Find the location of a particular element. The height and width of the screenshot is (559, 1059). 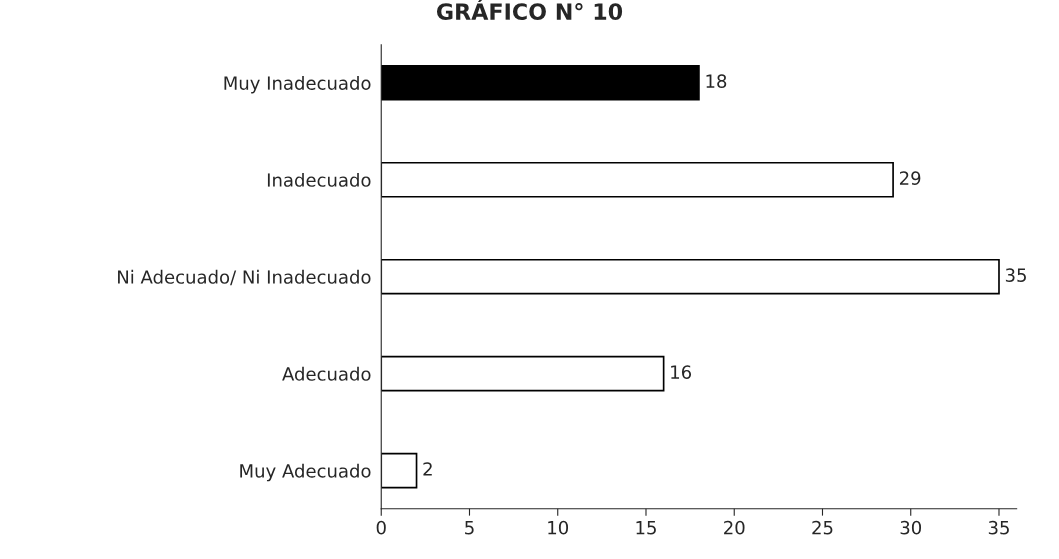

y-tick-label: Adecuado is located at coordinates (326, 373).